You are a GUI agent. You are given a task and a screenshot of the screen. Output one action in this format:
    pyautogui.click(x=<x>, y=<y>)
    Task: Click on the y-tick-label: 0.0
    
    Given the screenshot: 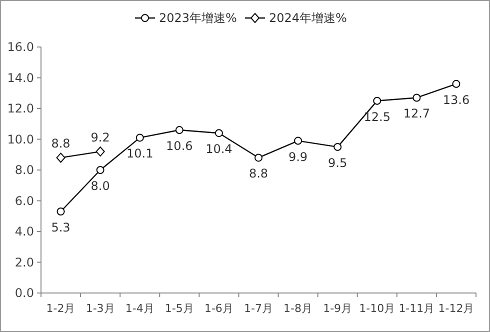 What is the action you would take?
    pyautogui.click(x=24, y=293)
    